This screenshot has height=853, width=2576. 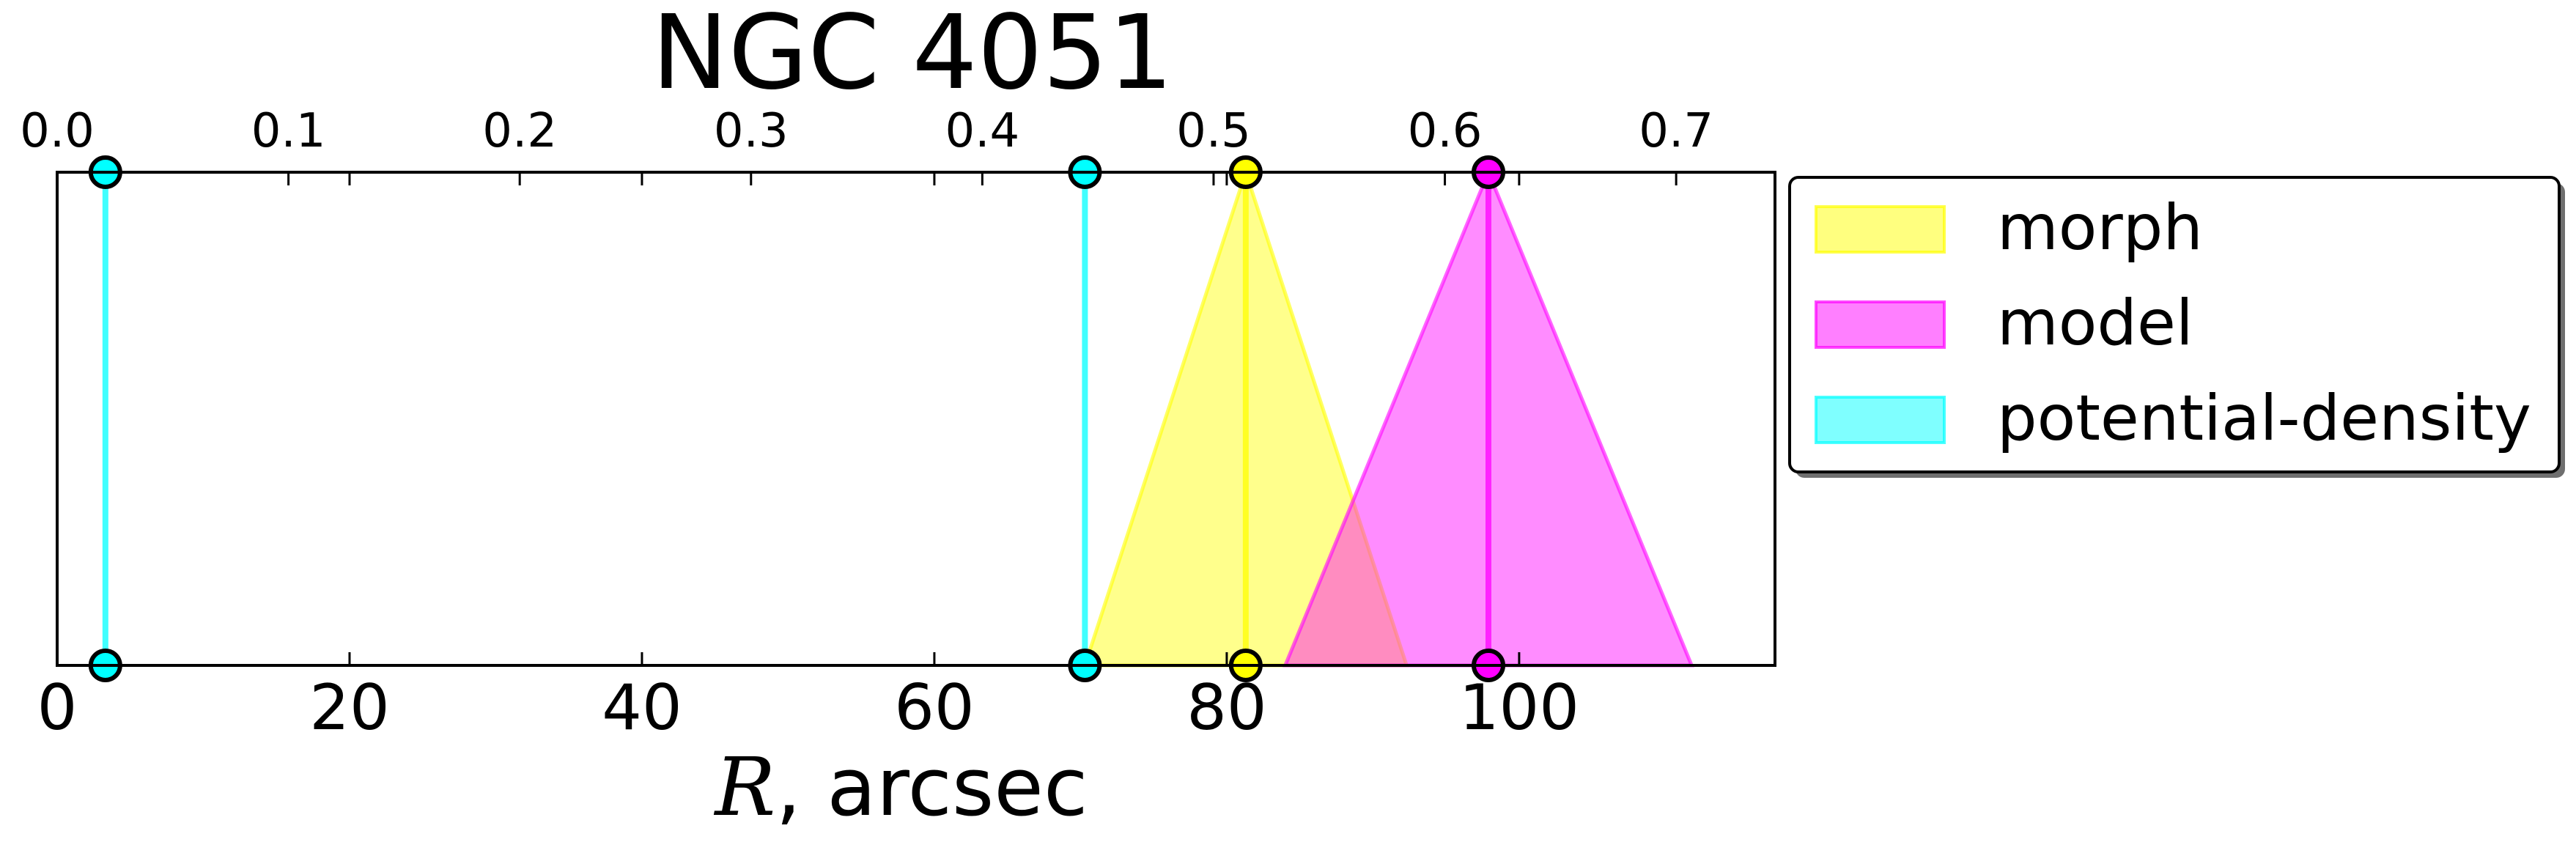 What do you see at coordinates (288, 131) in the screenshot?
I see `top-axis-tick-label: 0.1` at bounding box center [288, 131].